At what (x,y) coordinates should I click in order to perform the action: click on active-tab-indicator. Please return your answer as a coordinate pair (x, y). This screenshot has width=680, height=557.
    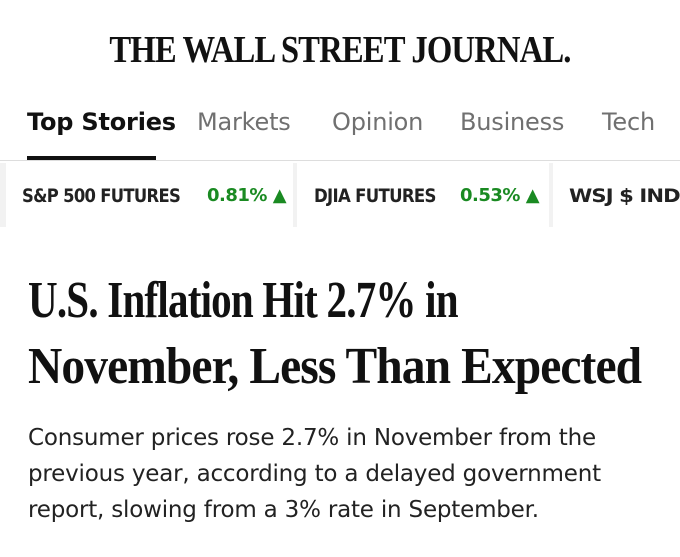
    Looking at the image, I should click on (91, 158).